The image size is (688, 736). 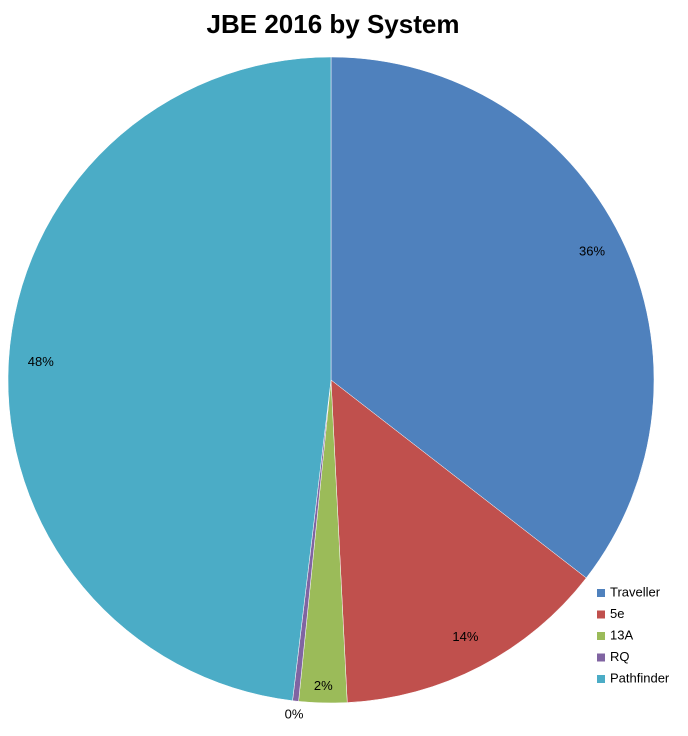 What do you see at coordinates (465, 636) in the screenshot?
I see `data-label: 14%` at bounding box center [465, 636].